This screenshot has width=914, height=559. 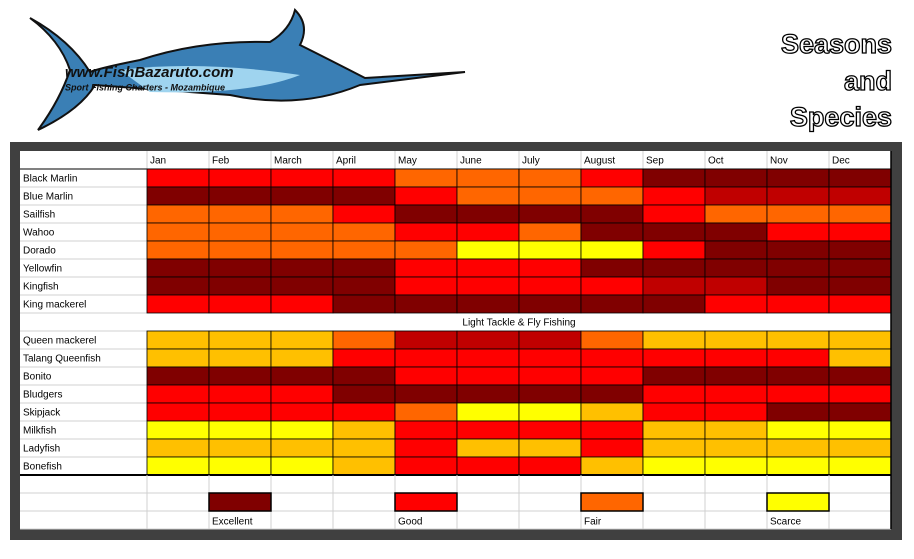 I want to click on legend-swatch, so click(x=240, y=502).